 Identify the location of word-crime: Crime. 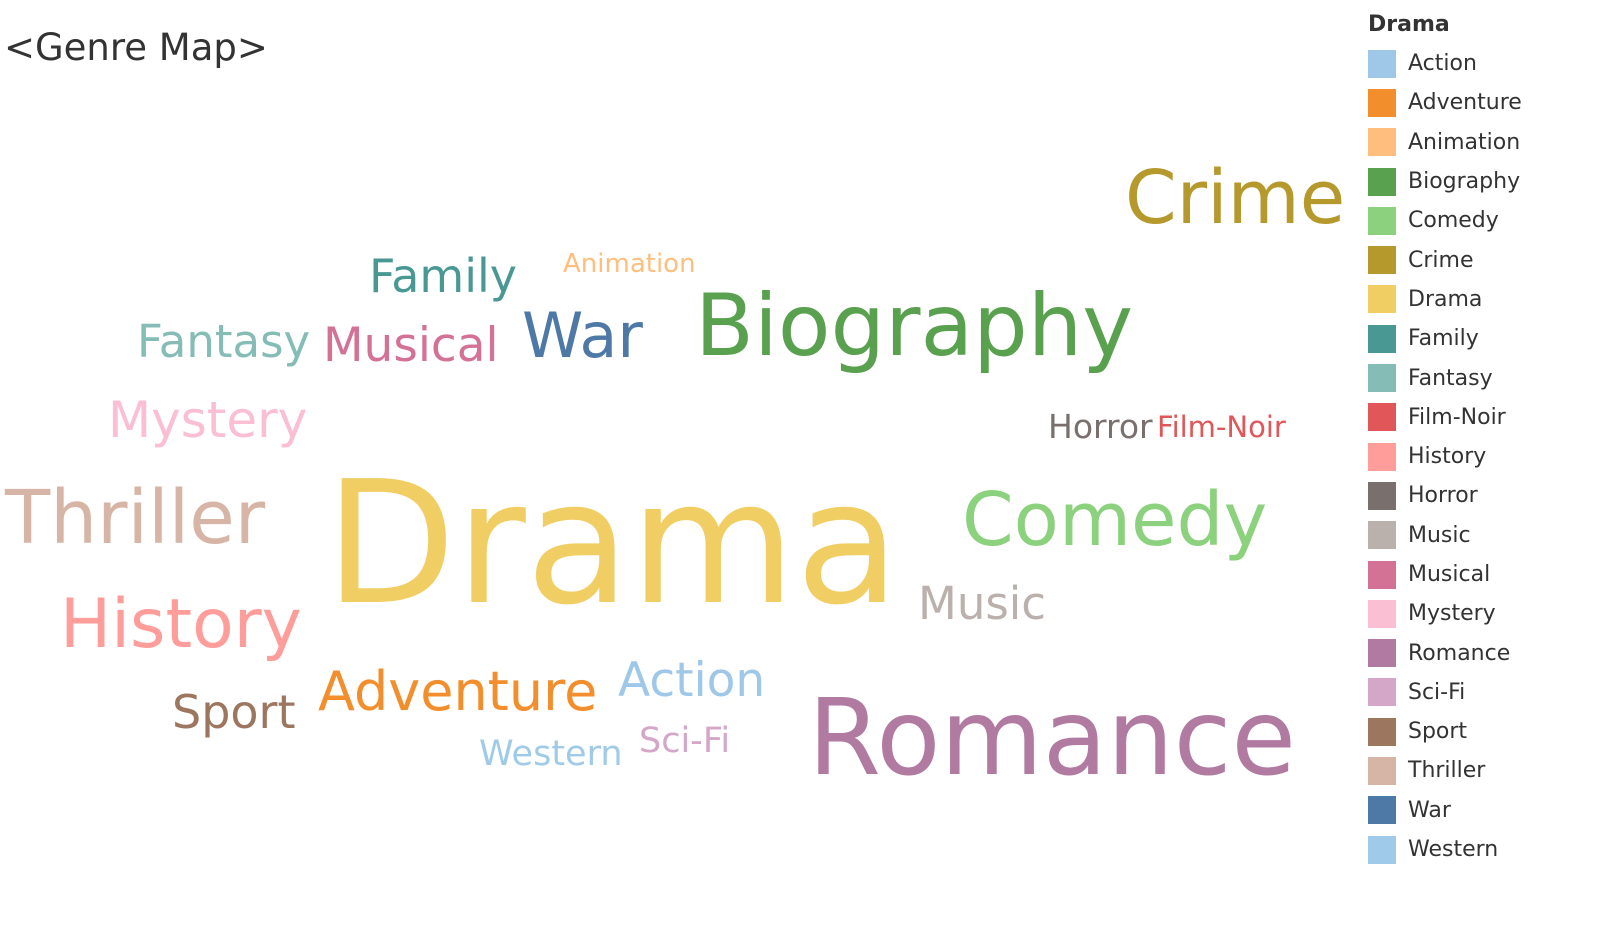
(1235, 197).